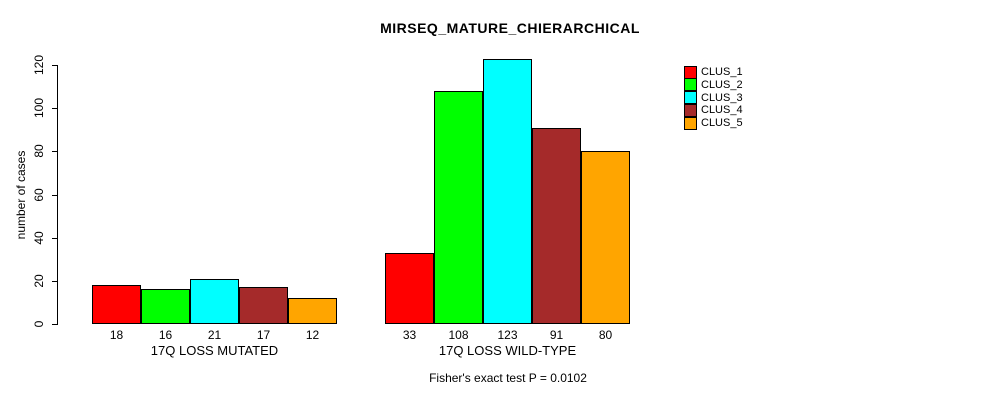 Image resolution: width=990 pixels, height=400 pixels. I want to click on legend-label: CLUS_5, so click(722, 123).